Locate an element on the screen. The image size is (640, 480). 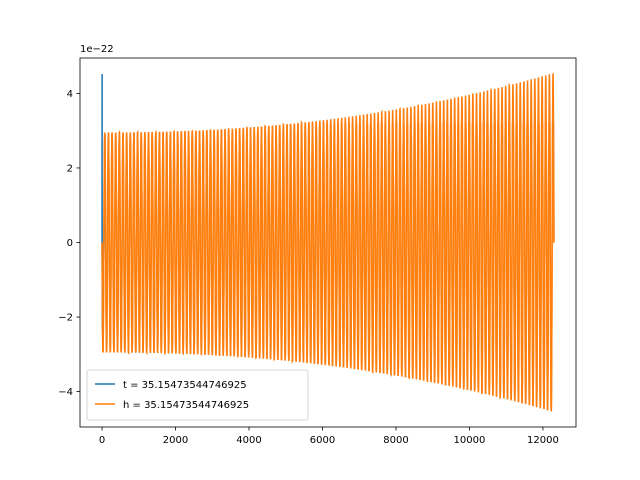
x-tick-label: 2000 is located at coordinates (175, 440).